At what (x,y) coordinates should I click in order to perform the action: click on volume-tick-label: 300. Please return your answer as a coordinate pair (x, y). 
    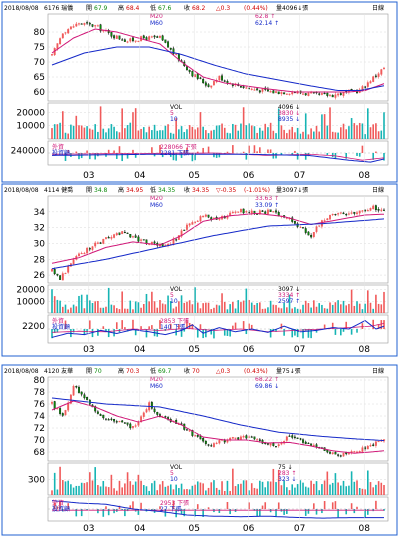
    Looking at the image, I should click on (36, 481).